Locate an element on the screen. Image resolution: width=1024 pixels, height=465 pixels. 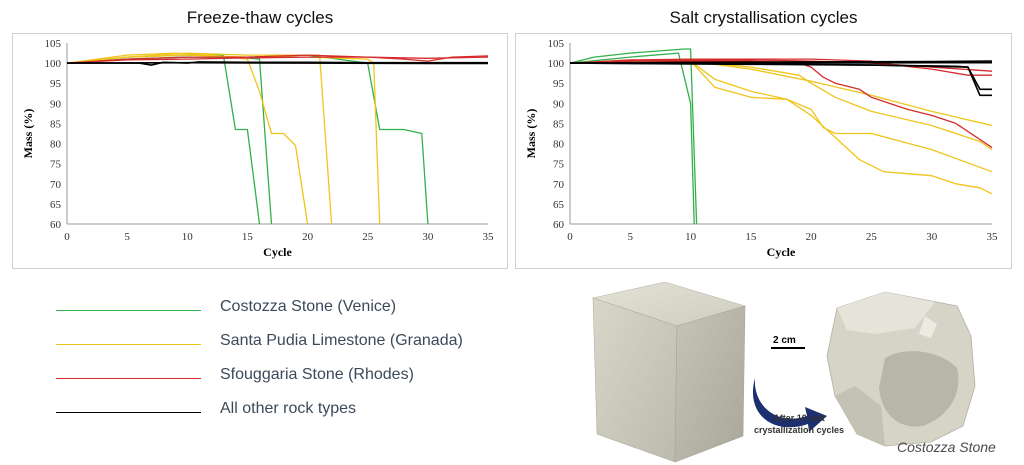
chart-title-freeze-thaw: Freeze-thaw cycles is located at coordinates (260, 17).